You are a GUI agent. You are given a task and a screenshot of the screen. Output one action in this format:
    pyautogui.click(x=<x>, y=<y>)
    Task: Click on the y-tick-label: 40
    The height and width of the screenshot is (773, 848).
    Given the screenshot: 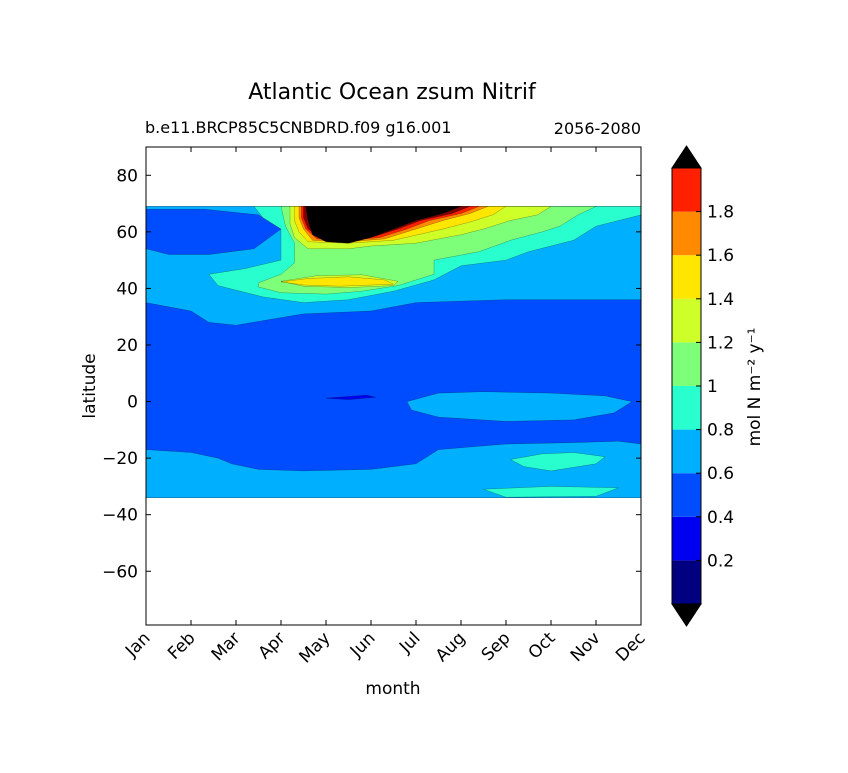 What is the action you would take?
    pyautogui.click(x=127, y=289)
    